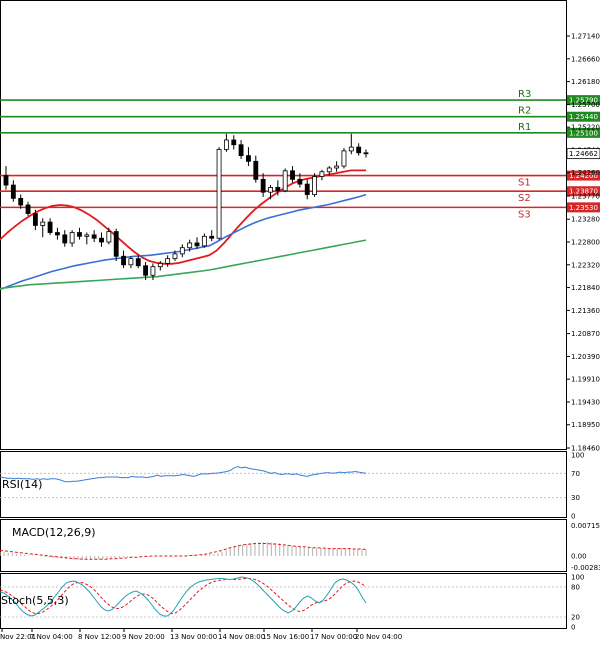  What do you see at coordinates (579, 556) in the screenshot?
I see `macd-axis-label: 0.00` at bounding box center [579, 556].